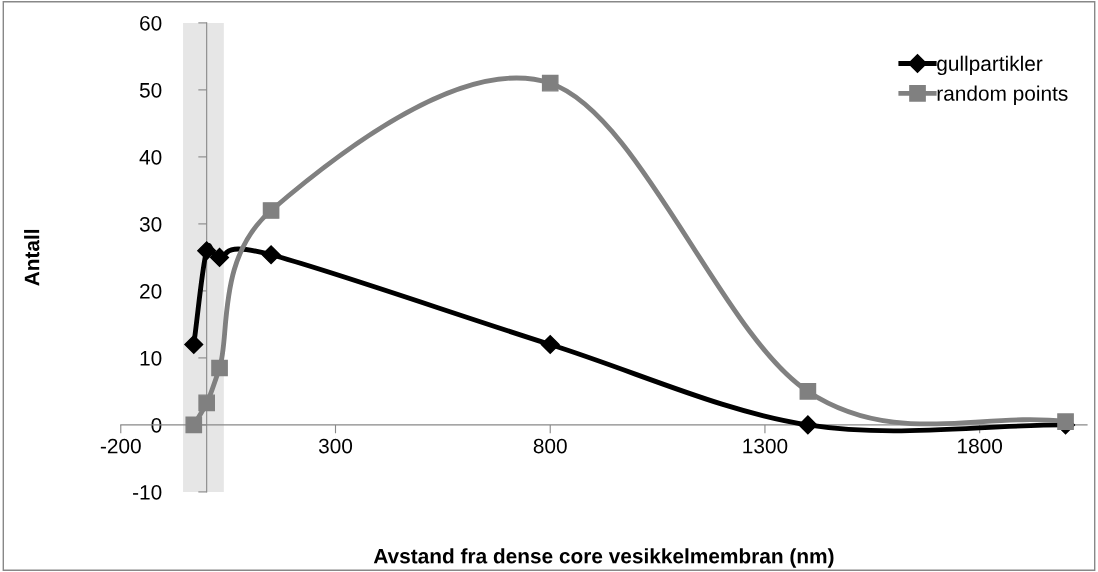 The width and height of the screenshot is (1098, 572). Describe the element at coordinates (151, 23) in the screenshot. I see `y-tick-label: 60` at that location.